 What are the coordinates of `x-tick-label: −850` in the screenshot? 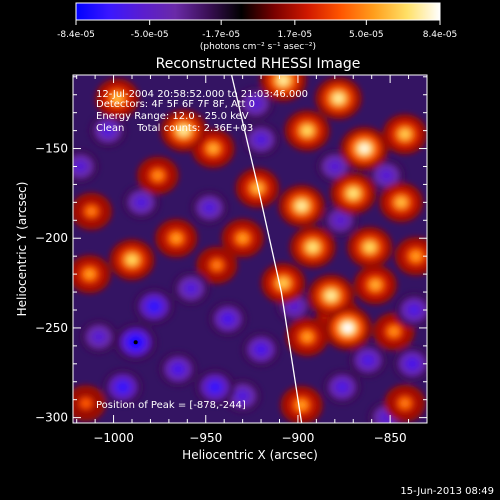 It's located at (390, 438).